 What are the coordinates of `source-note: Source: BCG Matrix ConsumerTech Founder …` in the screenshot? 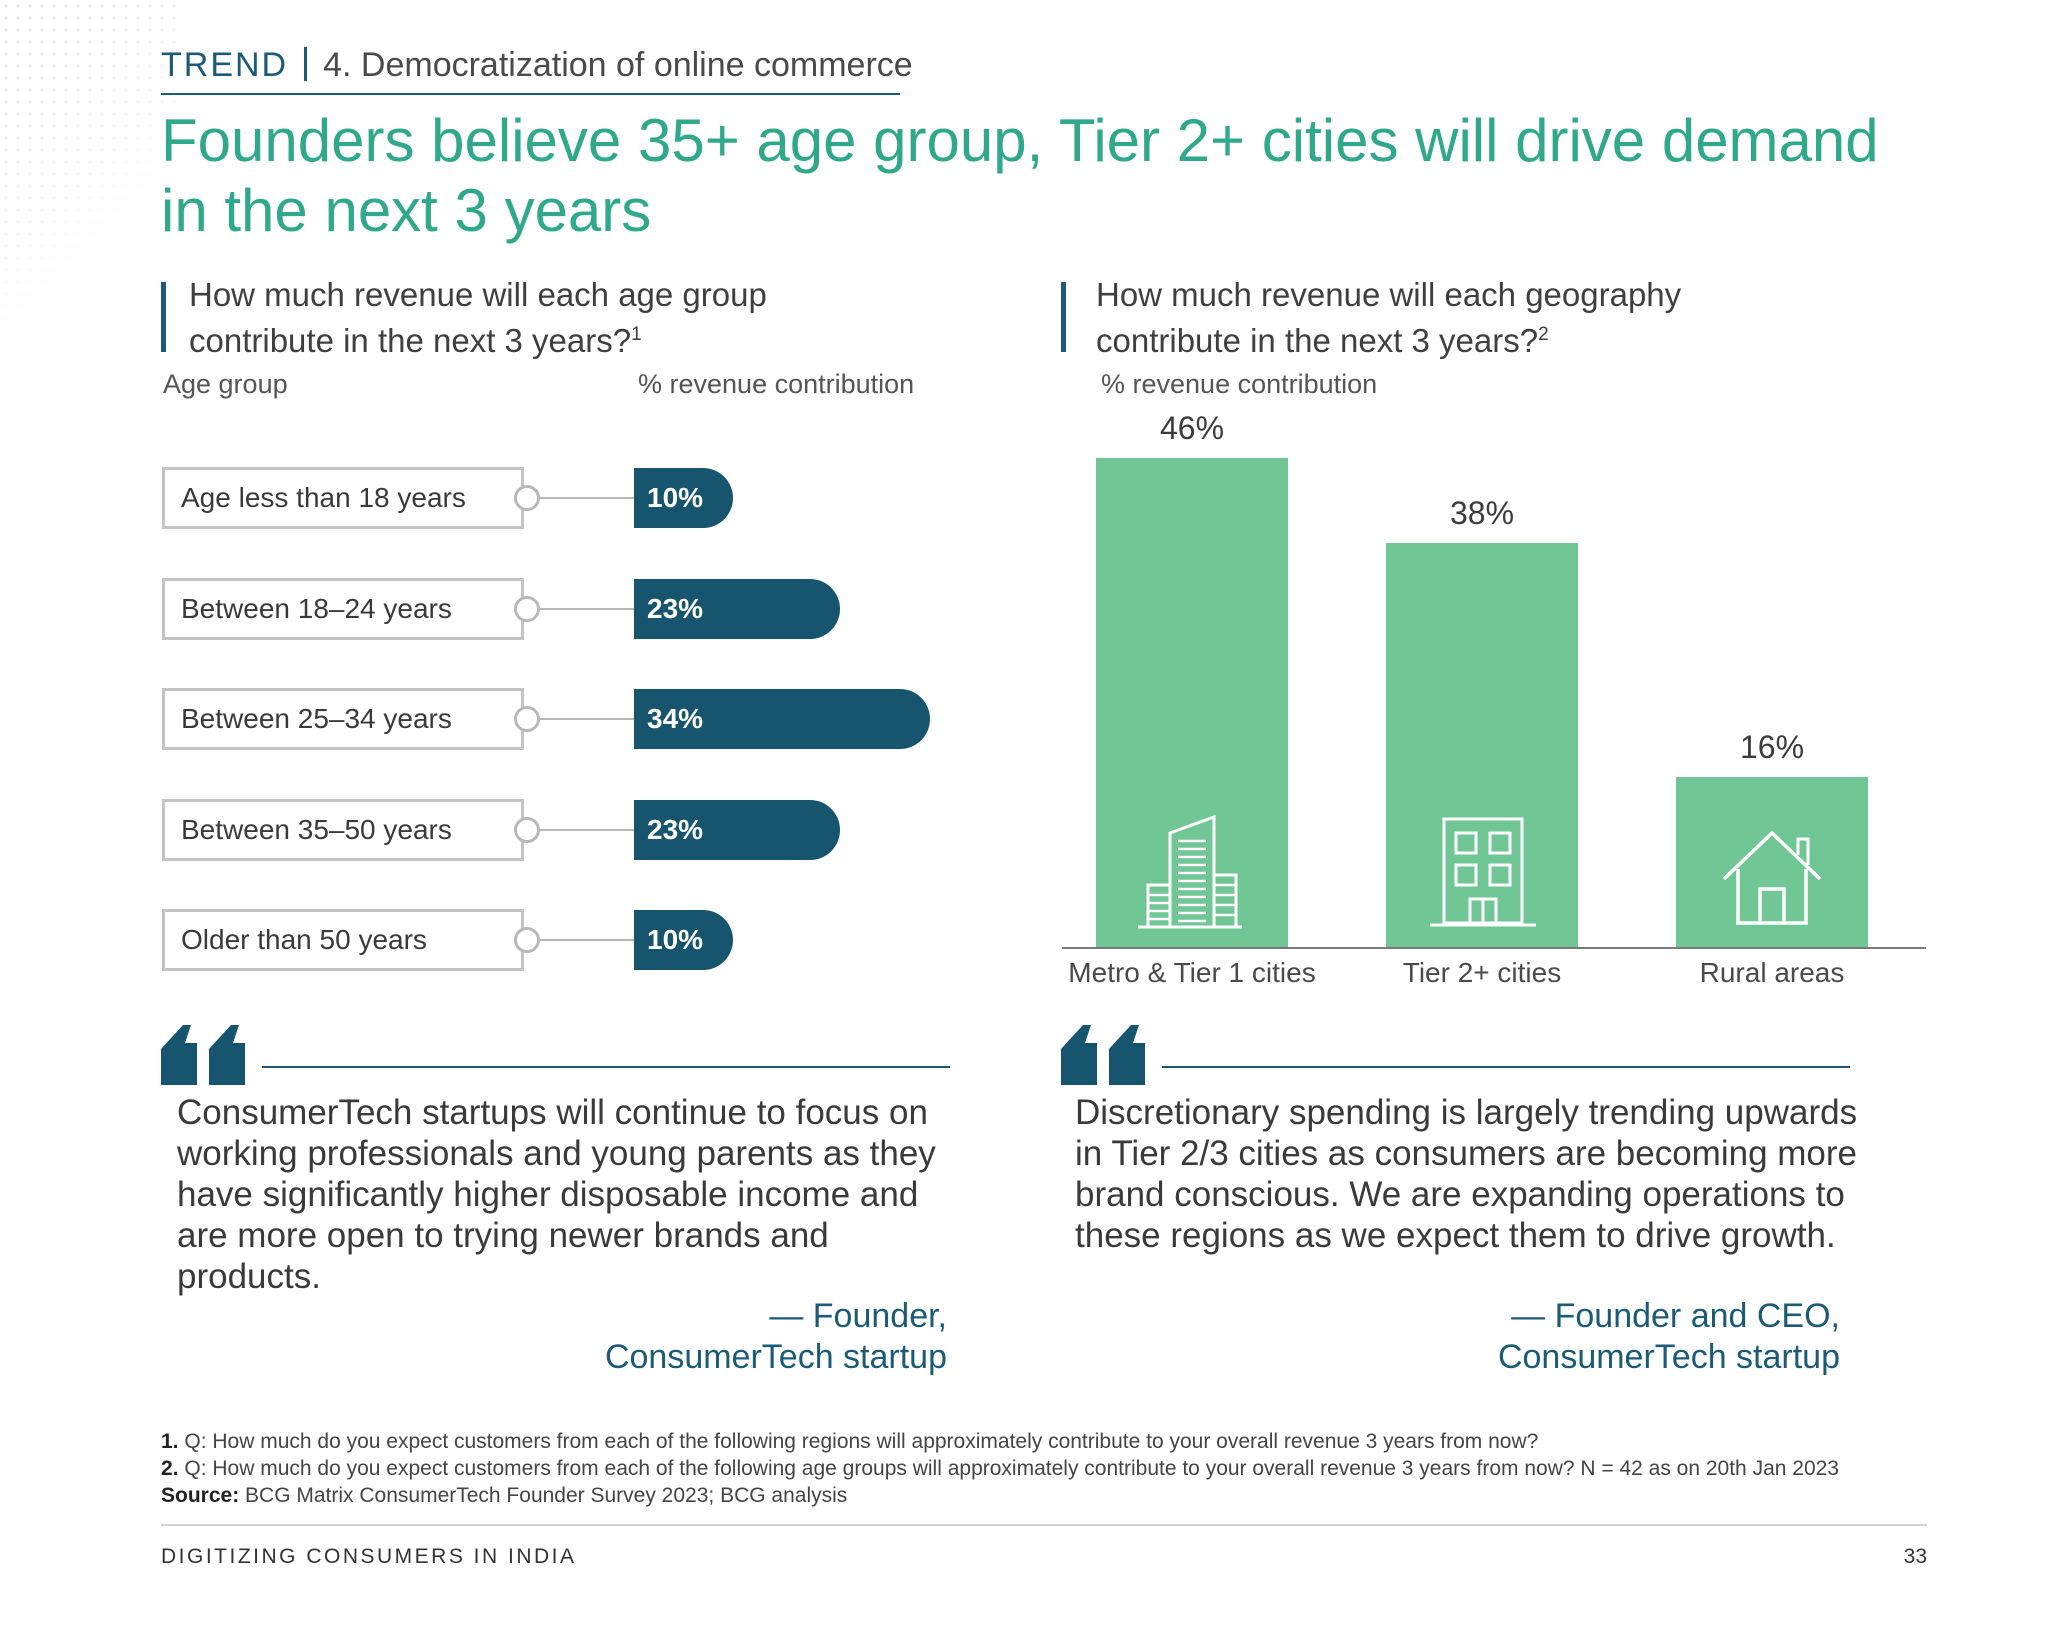 It's located at (1000, 1495).